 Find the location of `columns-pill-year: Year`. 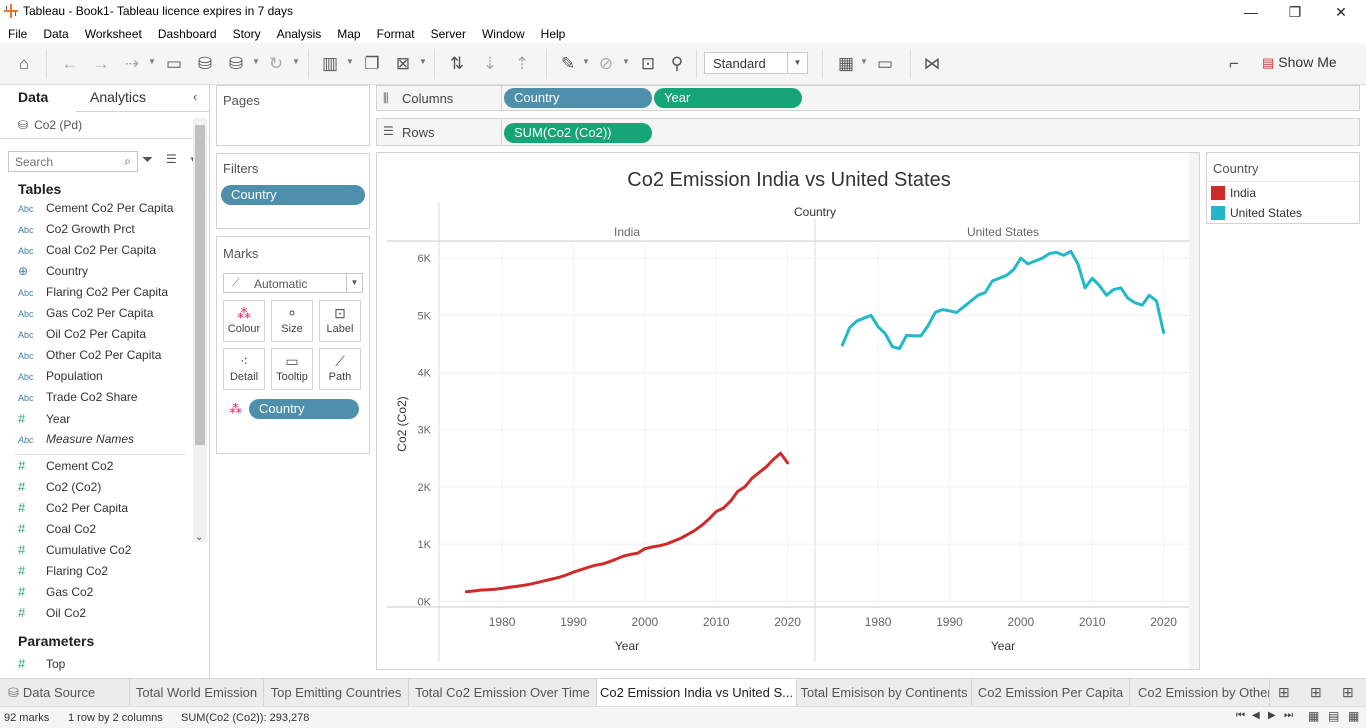

columns-pill-year: Year is located at coordinates (728, 98).